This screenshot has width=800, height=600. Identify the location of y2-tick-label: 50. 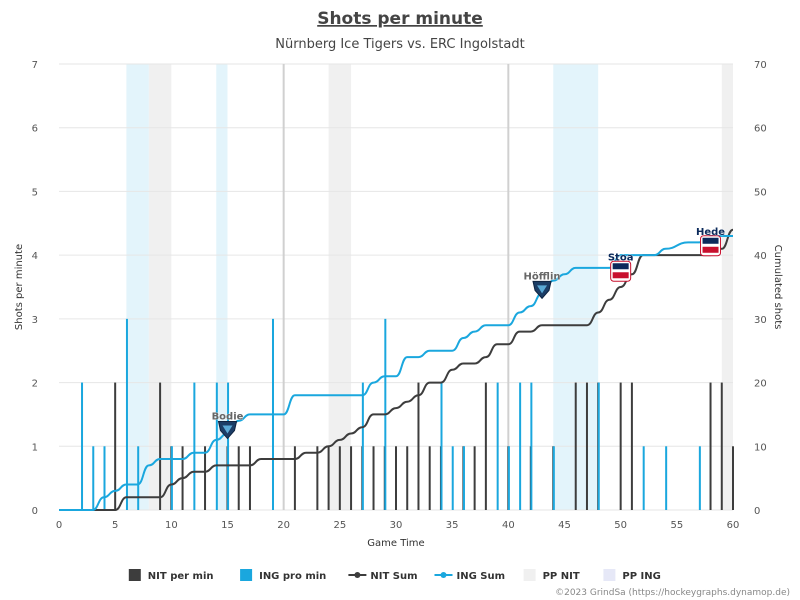
(760, 192).